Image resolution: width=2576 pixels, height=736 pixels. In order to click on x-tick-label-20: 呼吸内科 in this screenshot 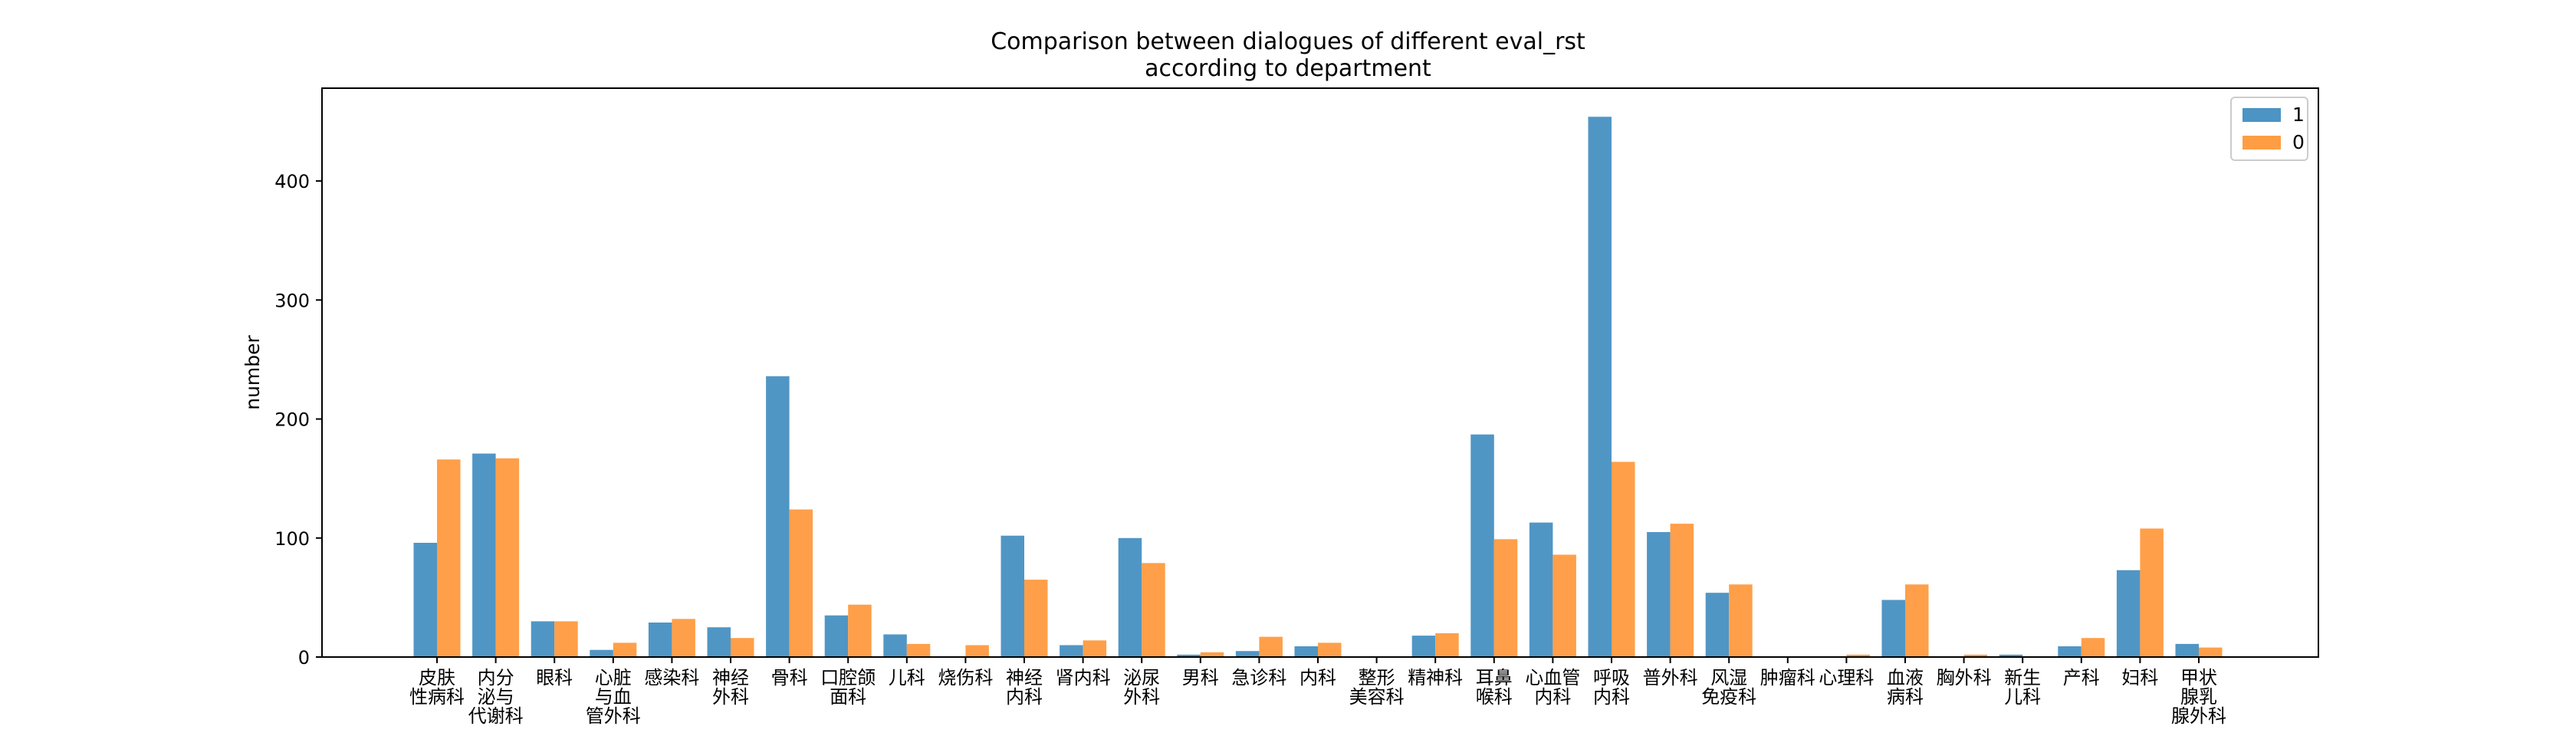, I will do `click(1612, 688)`.